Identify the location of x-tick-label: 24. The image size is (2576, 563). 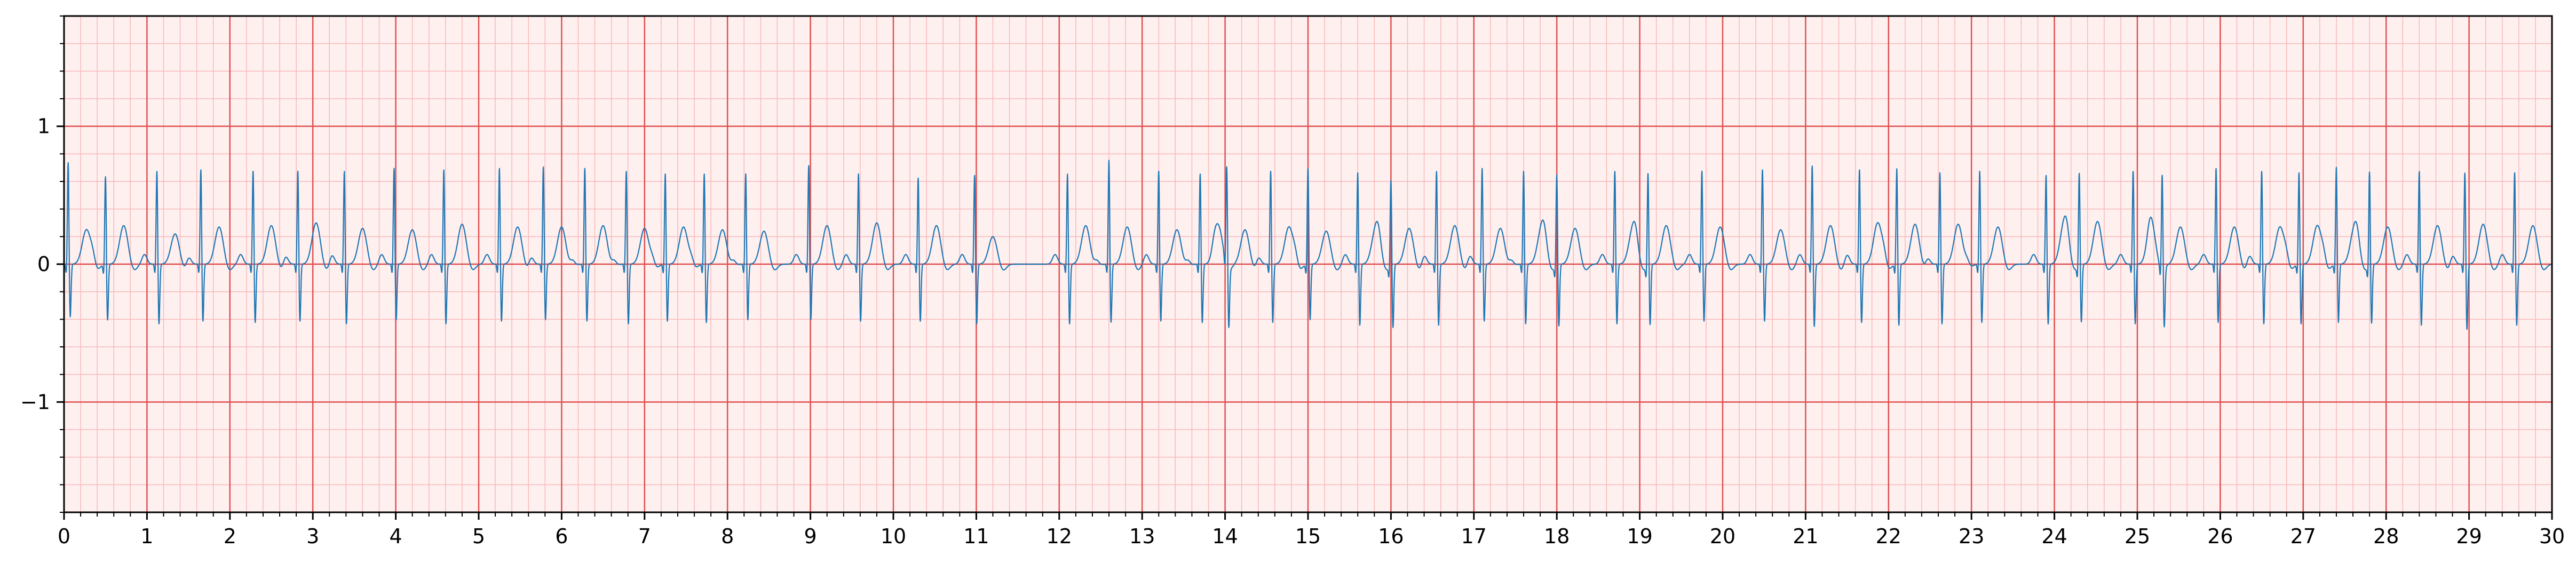
(2054, 536).